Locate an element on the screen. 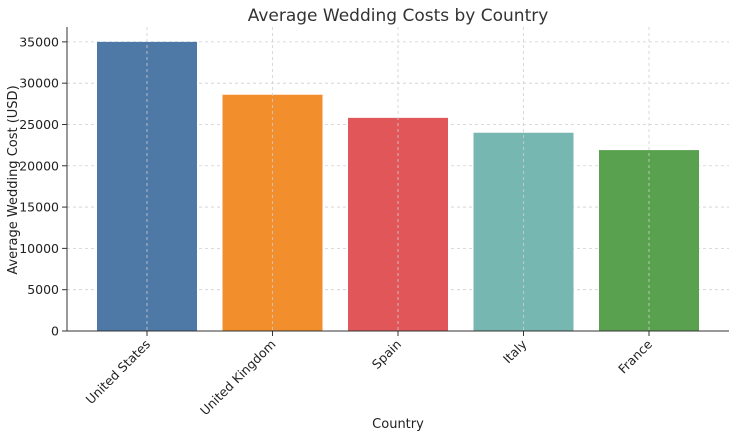 The width and height of the screenshot is (736, 438). y-tick-label: 20000 is located at coordinates (39, 165).